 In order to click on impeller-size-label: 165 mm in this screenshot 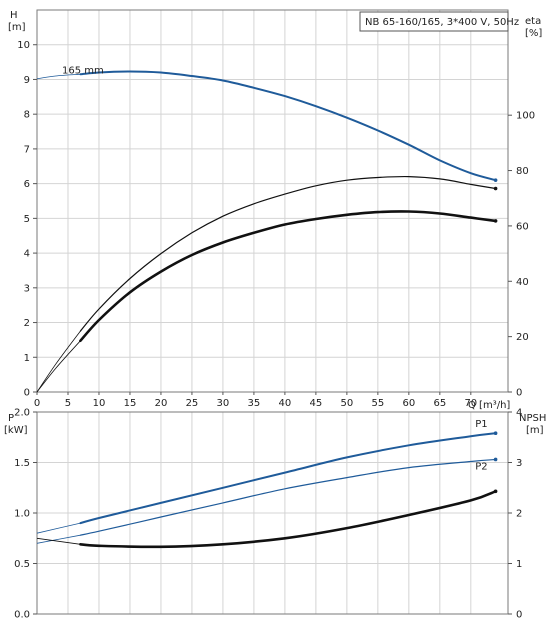, I will do `click(83, 71)`.